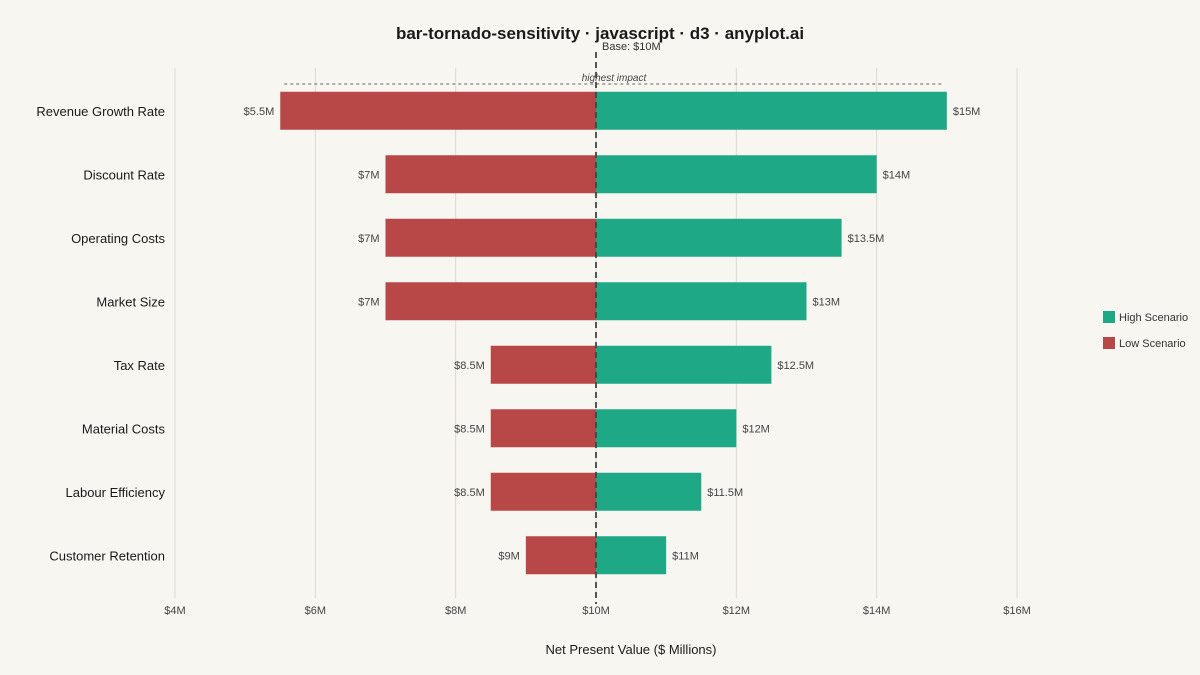 Image resolution: width=1200 pixels, height=675 pixels. What do you see at coordinates (1153, 318) in the screenshot?
I see `legend-label-0: High Scenario` at bounding box center [1153, 318].